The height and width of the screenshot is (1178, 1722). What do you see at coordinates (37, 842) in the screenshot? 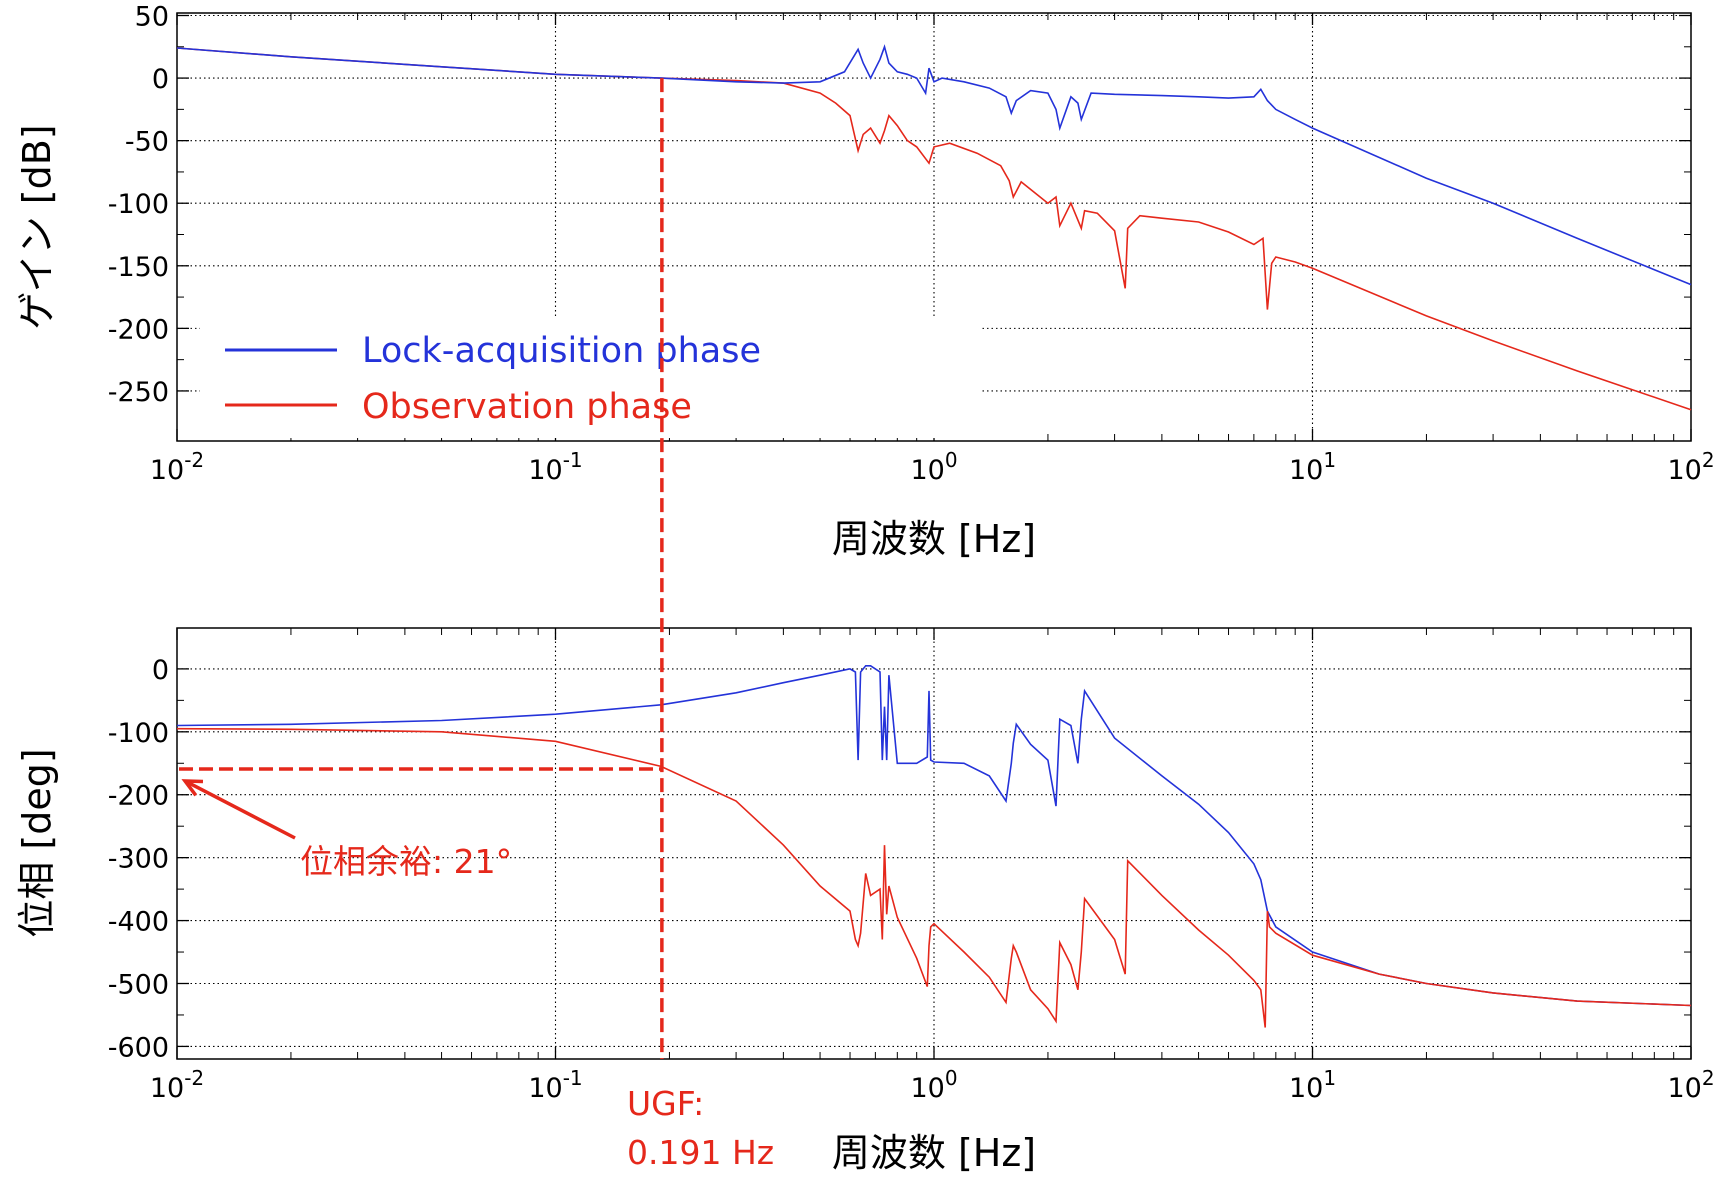
I see `phase-y-axis-label: 位相 [deg]` at bounding box center [37, 842].